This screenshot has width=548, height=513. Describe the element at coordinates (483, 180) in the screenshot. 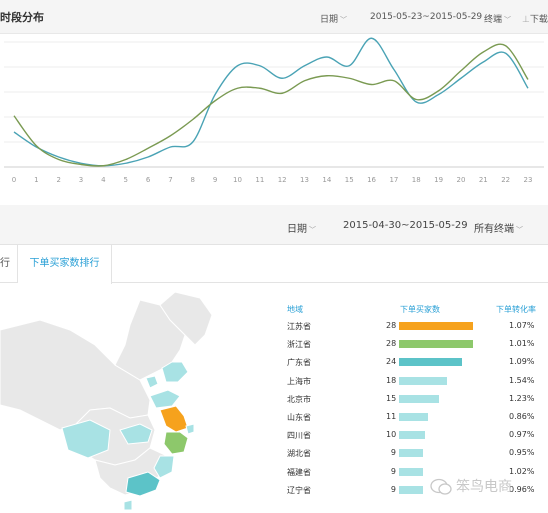

I see `x-tick-label: 21` at that location.